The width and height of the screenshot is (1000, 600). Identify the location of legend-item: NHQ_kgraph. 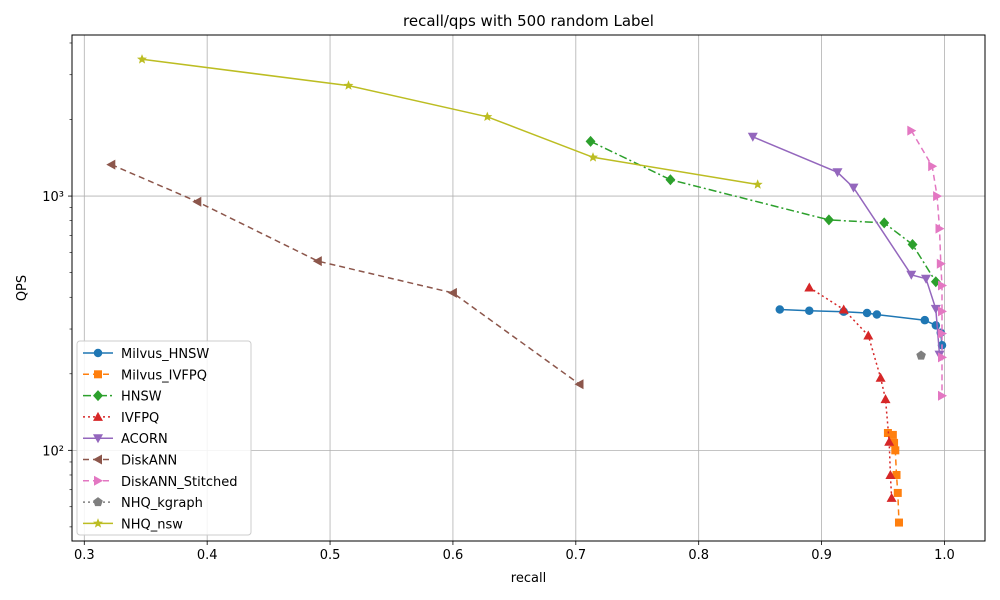
(143, 503).